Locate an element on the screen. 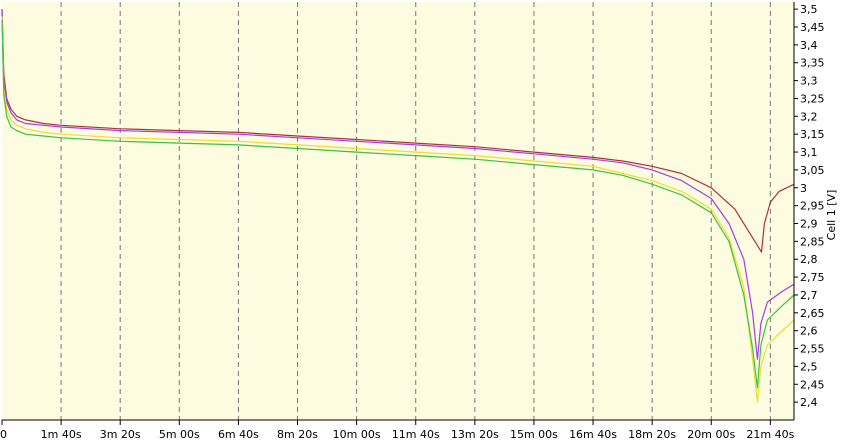 The image size is (846, 448). y-tick-label: 3,45 is located at coordinates (812, 27).